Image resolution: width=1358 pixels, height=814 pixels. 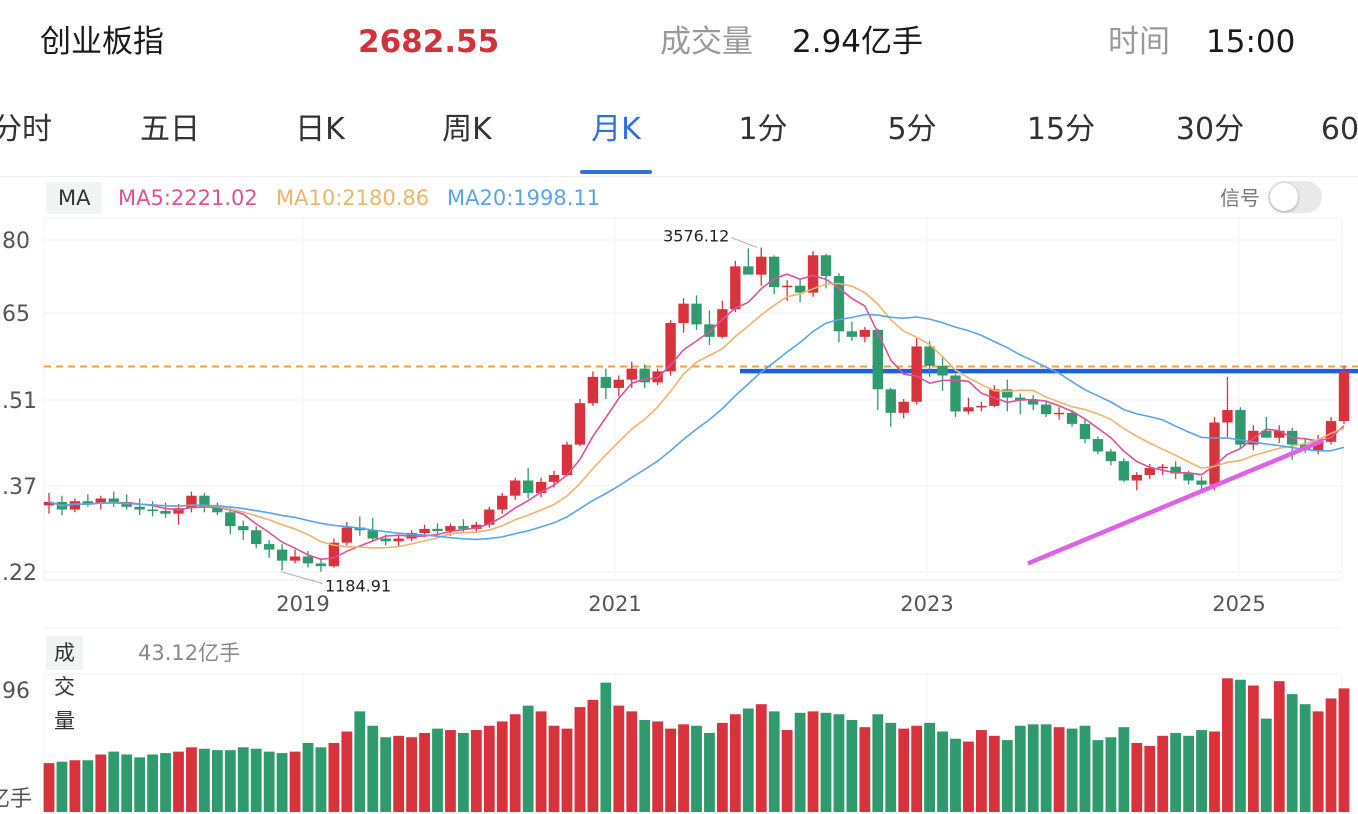 I want to click on volume-axis-unit: 亿手, so click(x=16, y=799).